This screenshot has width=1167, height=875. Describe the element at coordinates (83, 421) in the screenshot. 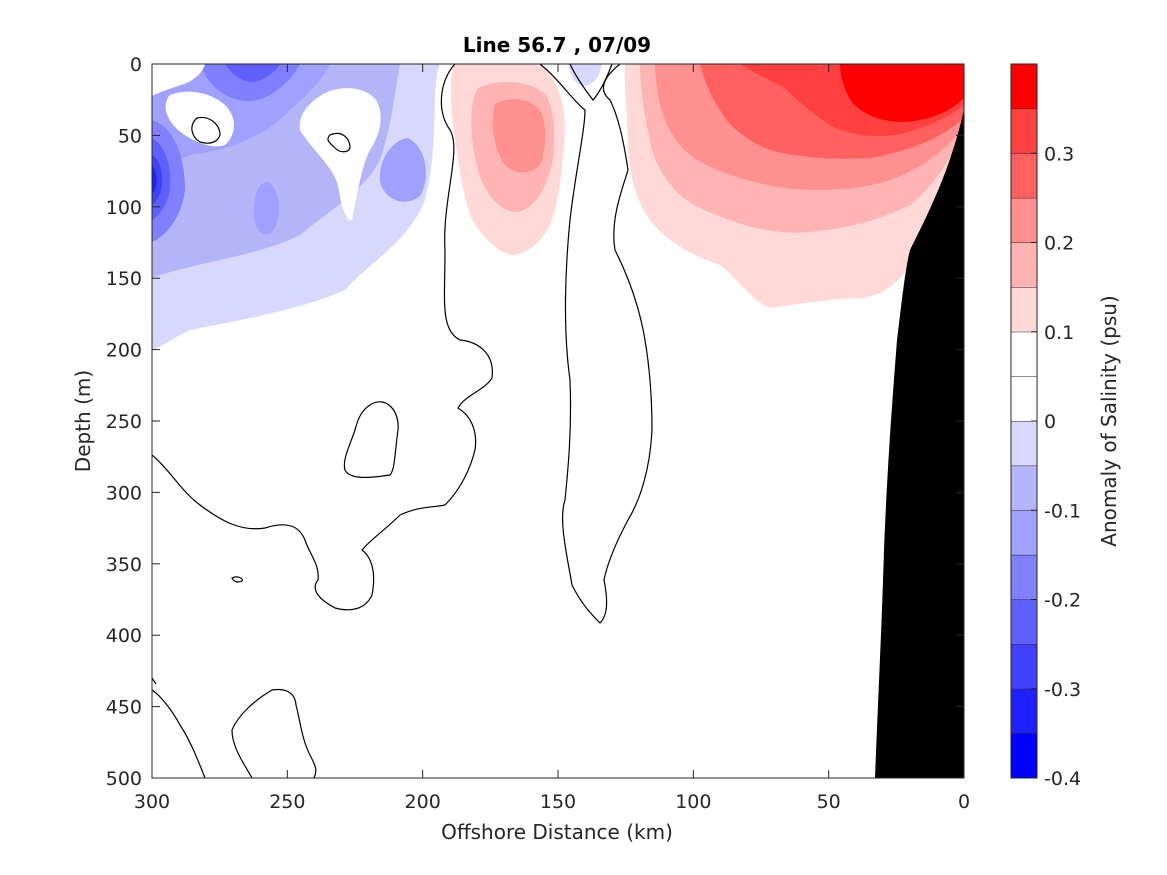

I see `y-axis-label: Depth (m)` at that location.